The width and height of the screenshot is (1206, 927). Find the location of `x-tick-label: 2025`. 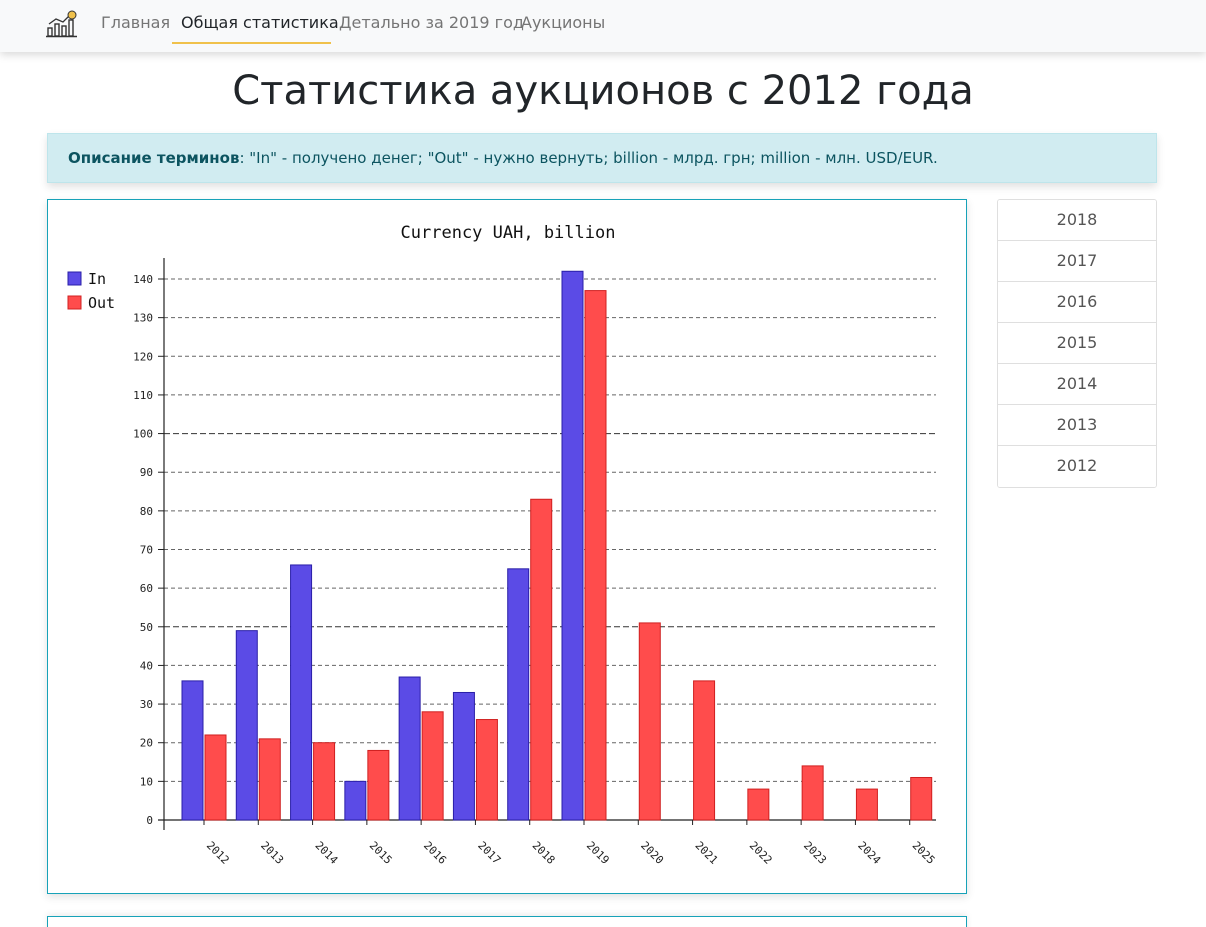

x-tick-label: 2025 is located at coordinates (924, 853).